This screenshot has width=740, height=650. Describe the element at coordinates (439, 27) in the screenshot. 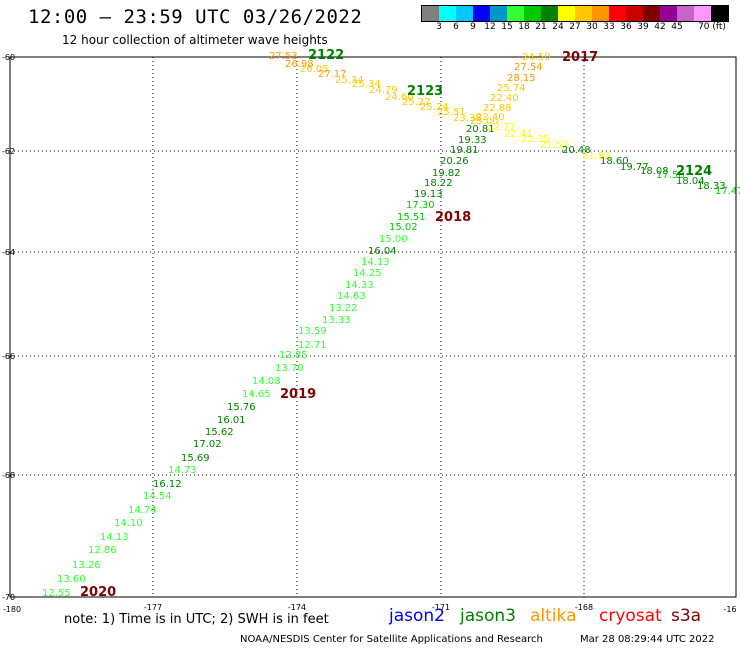

I see `color-scale-label: 3` at that location.